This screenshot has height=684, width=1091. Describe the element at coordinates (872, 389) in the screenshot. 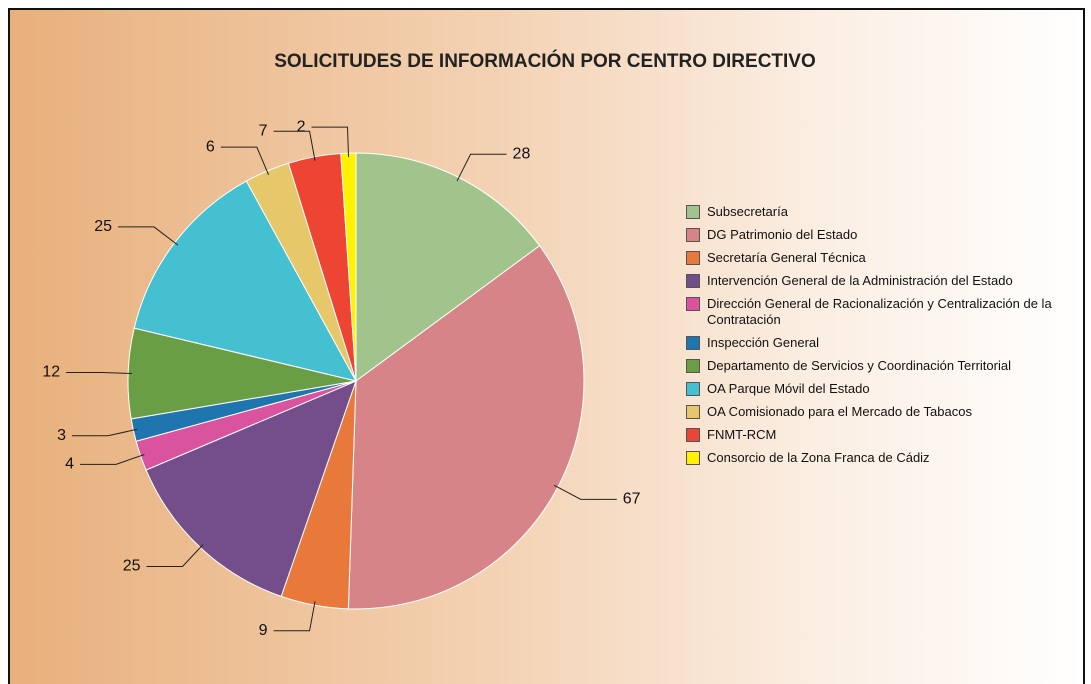

I see `legend-item: OA Parque Móvil del Estado` at that location.